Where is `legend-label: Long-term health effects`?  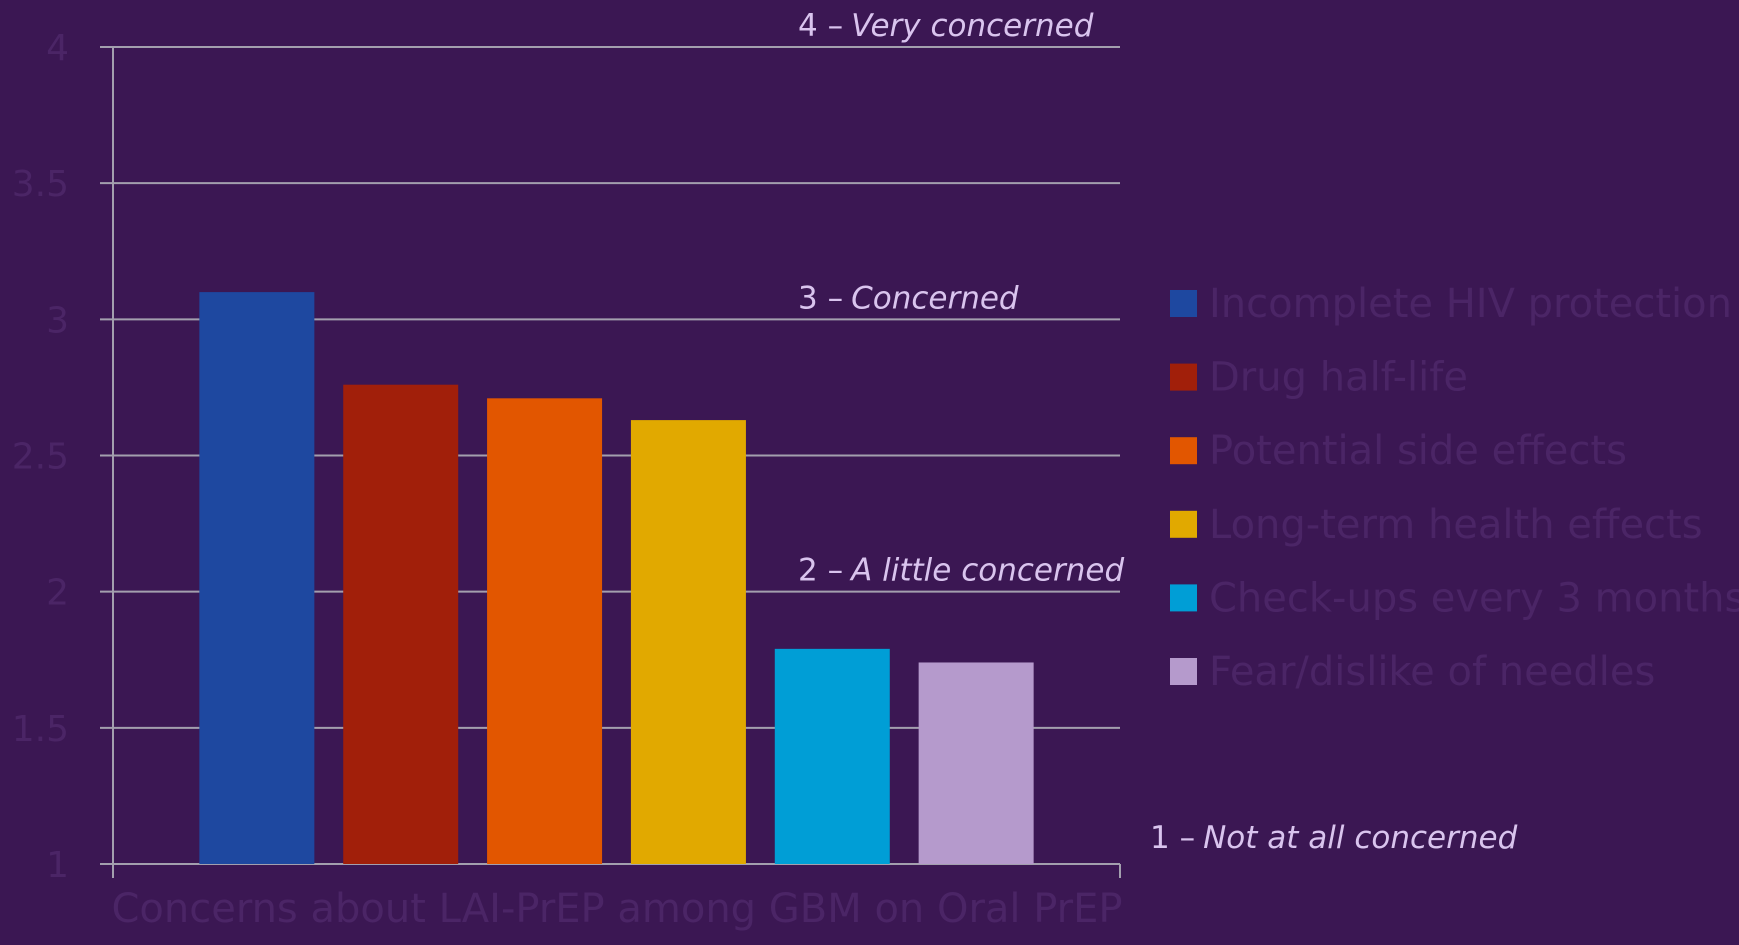
legend-label: Long-term health effects is located at coordinates (1456, 525).